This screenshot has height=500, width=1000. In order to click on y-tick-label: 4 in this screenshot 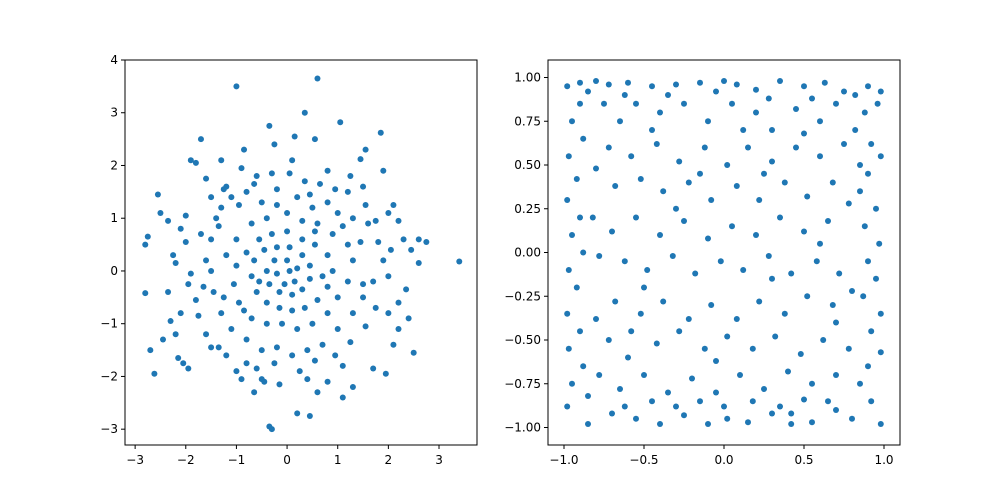, I will do `click(114, 60)`.